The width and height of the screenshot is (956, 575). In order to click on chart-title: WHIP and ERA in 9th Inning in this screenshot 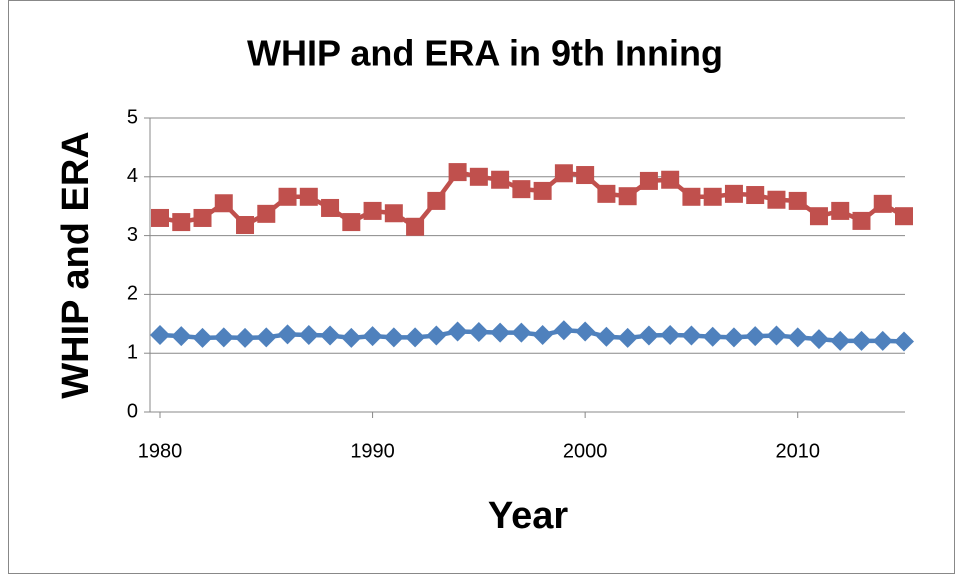, I will do `click(485, 53)`.